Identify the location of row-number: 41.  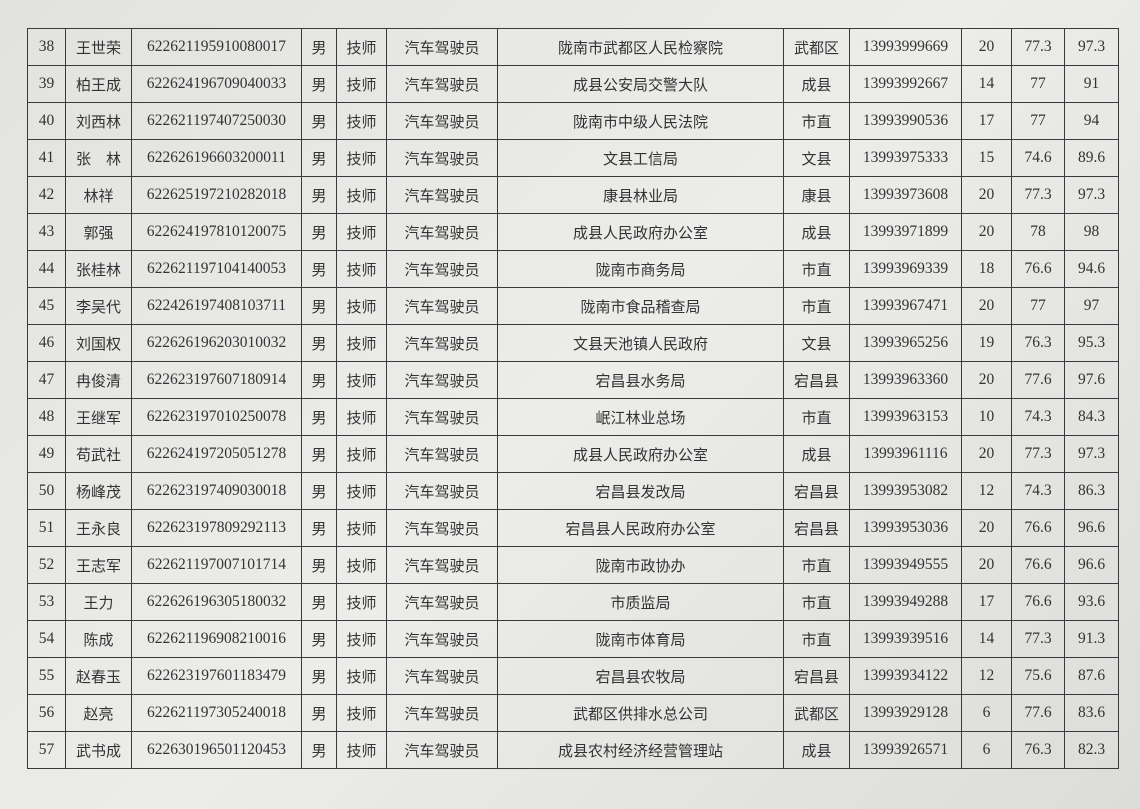
(46, 158).